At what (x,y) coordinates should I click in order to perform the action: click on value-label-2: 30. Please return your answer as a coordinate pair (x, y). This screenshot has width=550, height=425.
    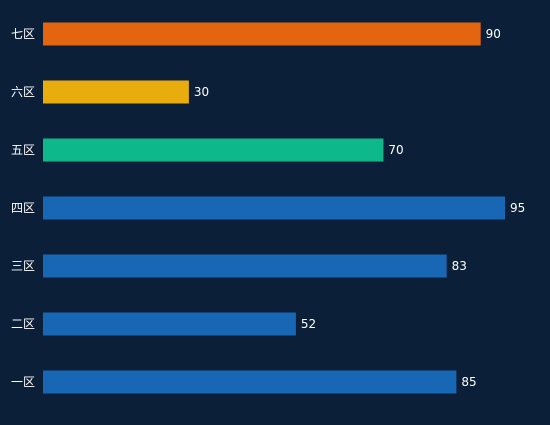
    Looking at the image, I should click on (201, 92).